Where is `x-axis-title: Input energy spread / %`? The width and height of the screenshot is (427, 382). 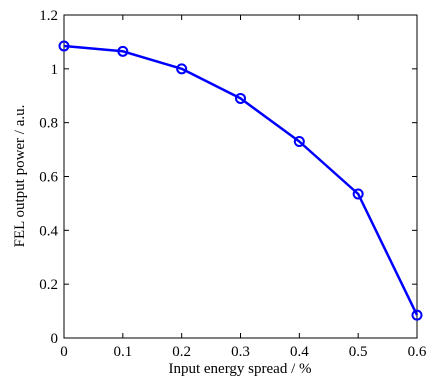 x-axis-title: Input energy spread / % is located at coordinates (239, 369).